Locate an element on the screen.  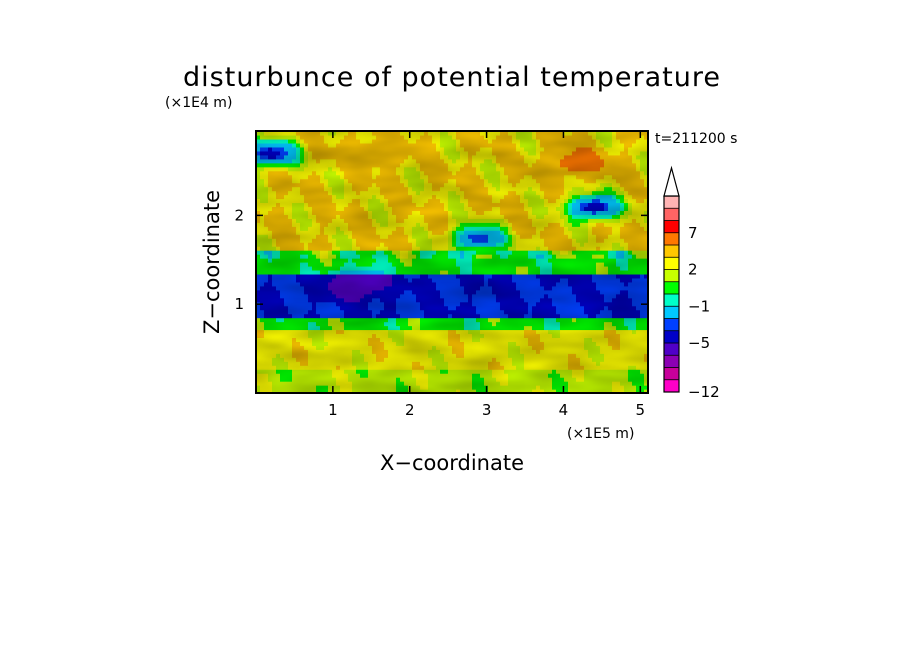
chart-title: disturbunce of potential temperature is located at coordinates (452, 77).